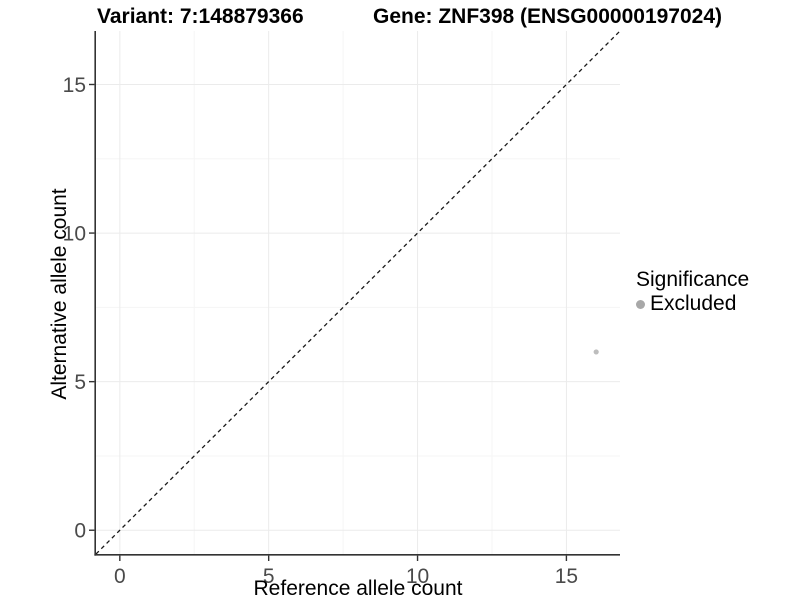 This screenshot has height=600, width=800. I want to click on legend-title: Significance, so click(693, 279).